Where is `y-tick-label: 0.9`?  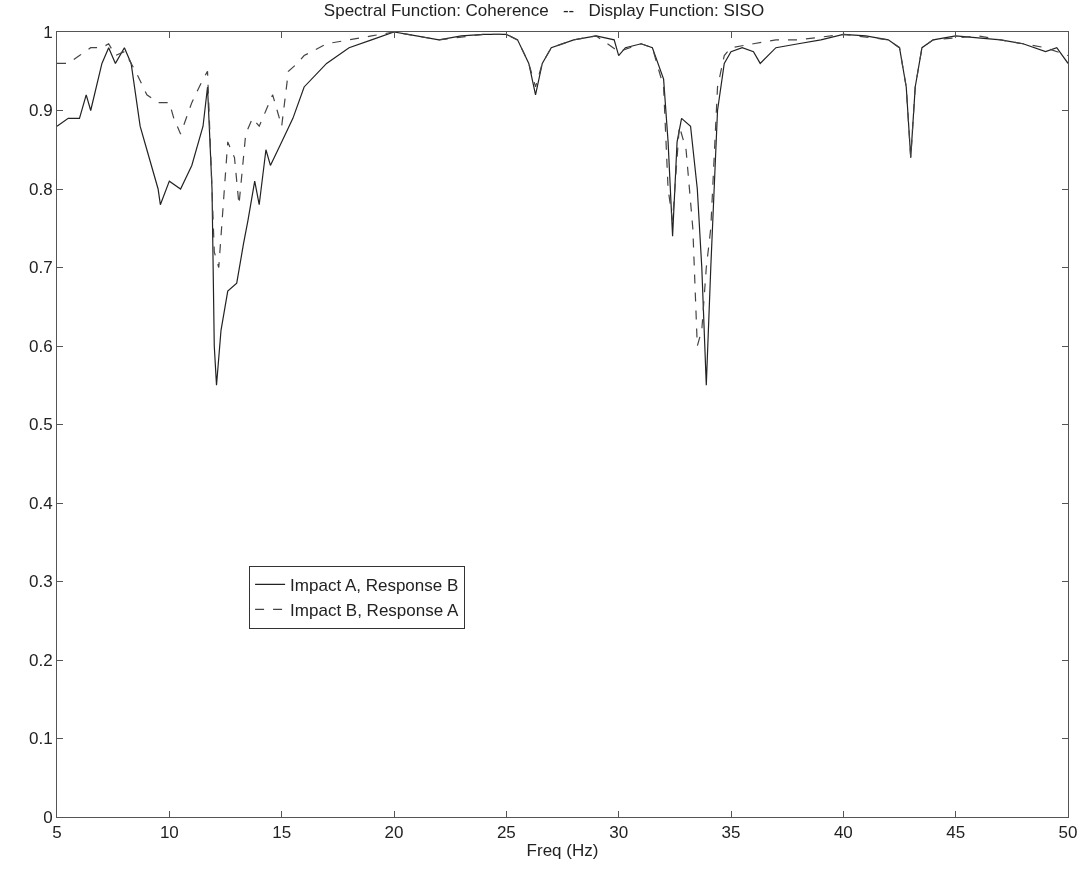
y-tick-label: 0.9 is located at coordinates (40, 111).